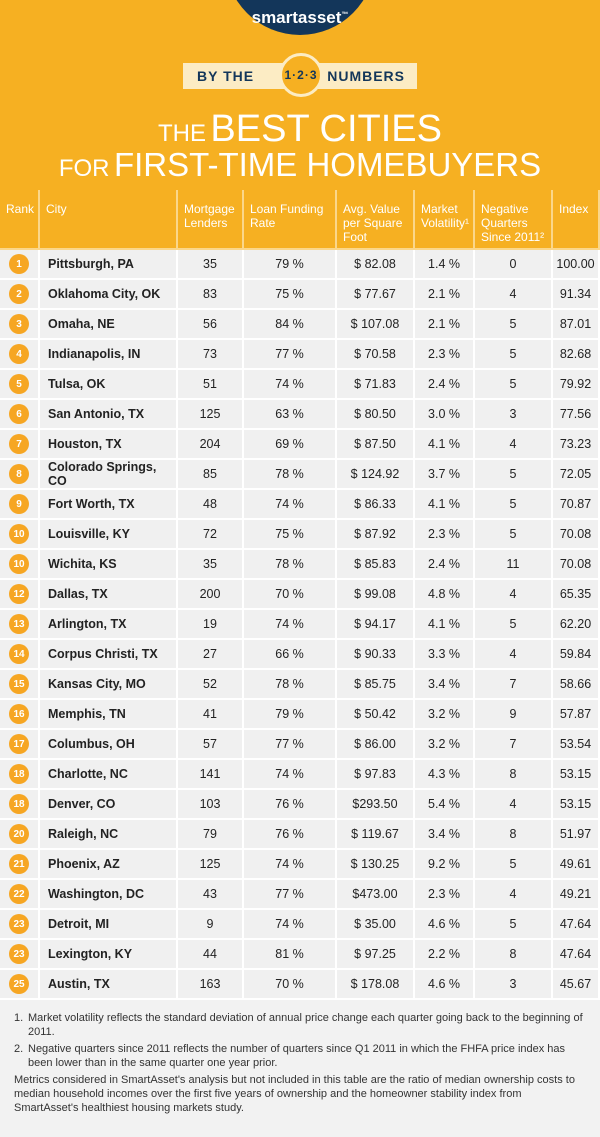  I want to click on column-header: Negative Quarters Since 2011², so click(514, 220).